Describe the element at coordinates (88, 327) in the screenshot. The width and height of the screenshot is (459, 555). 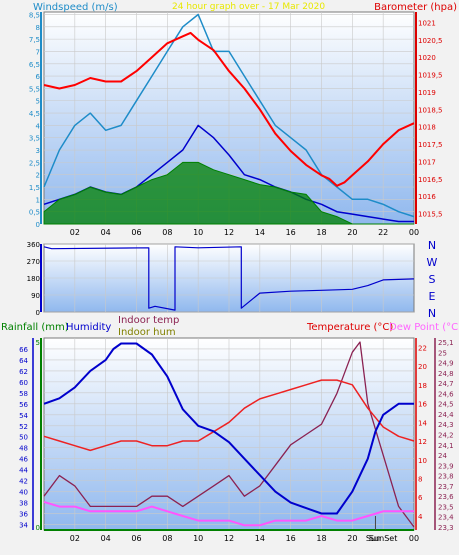
I see `humidity-label: Humidity` at that location.